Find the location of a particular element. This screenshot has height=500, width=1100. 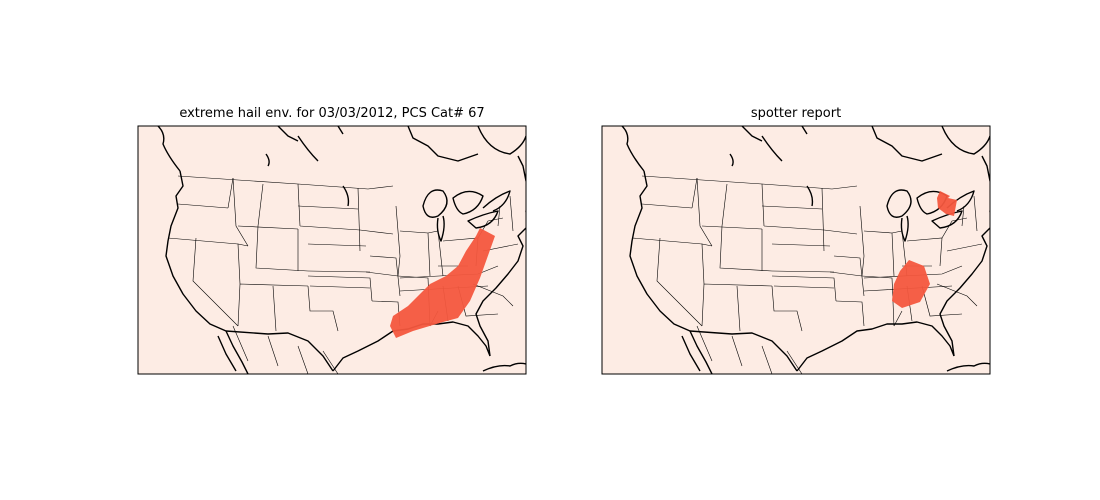

right-report-region-southeast is located at coordinates (911, 284).